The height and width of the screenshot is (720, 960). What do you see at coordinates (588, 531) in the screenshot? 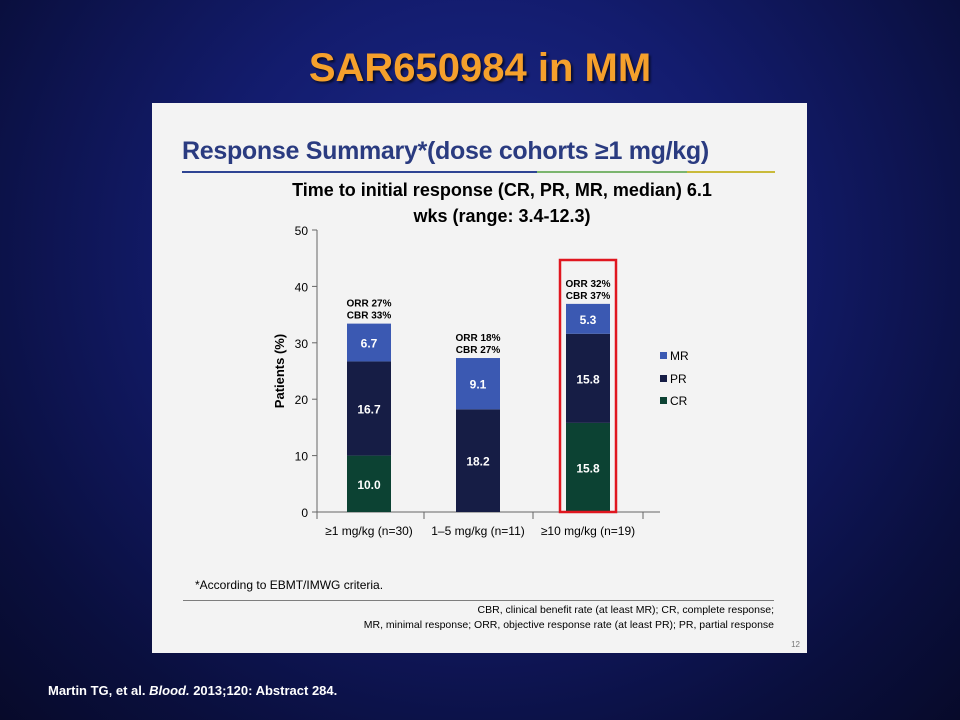
I see `x-tick-label: ≥10 mg/kg (n=19)` at bounding box center [588, 531].